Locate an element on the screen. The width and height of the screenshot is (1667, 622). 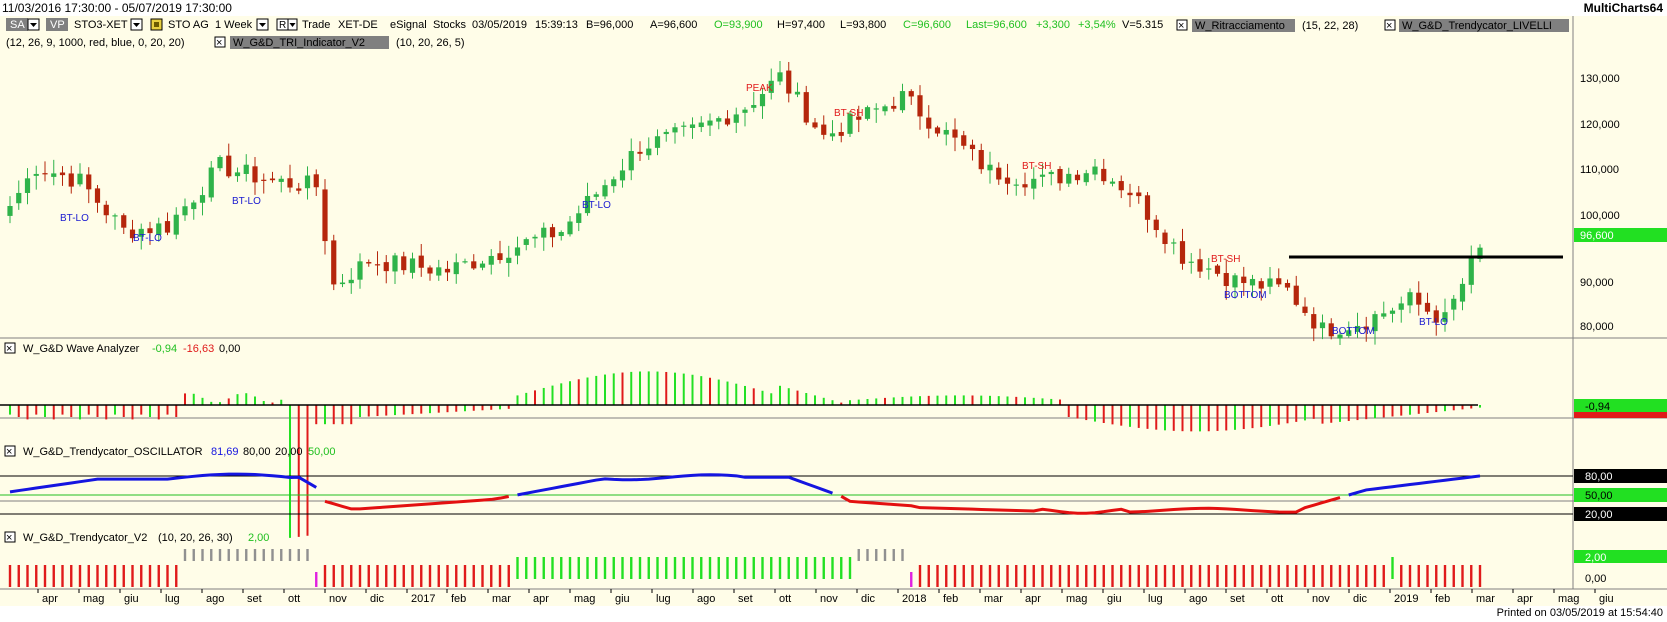
ask: A=96,600 is located at coordinates (673, 25).